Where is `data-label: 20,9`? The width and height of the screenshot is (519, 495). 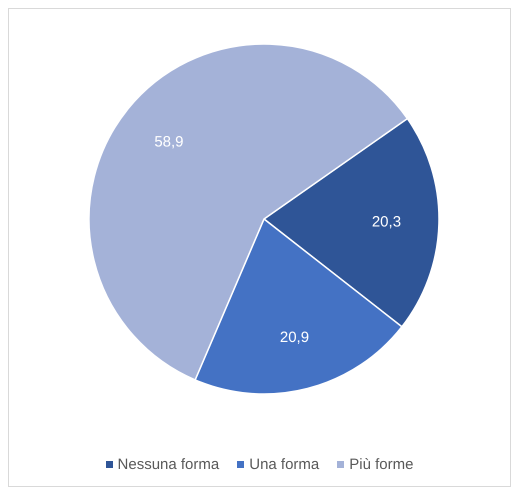 data-label: 20,9 is located at coordinates (295, 337).